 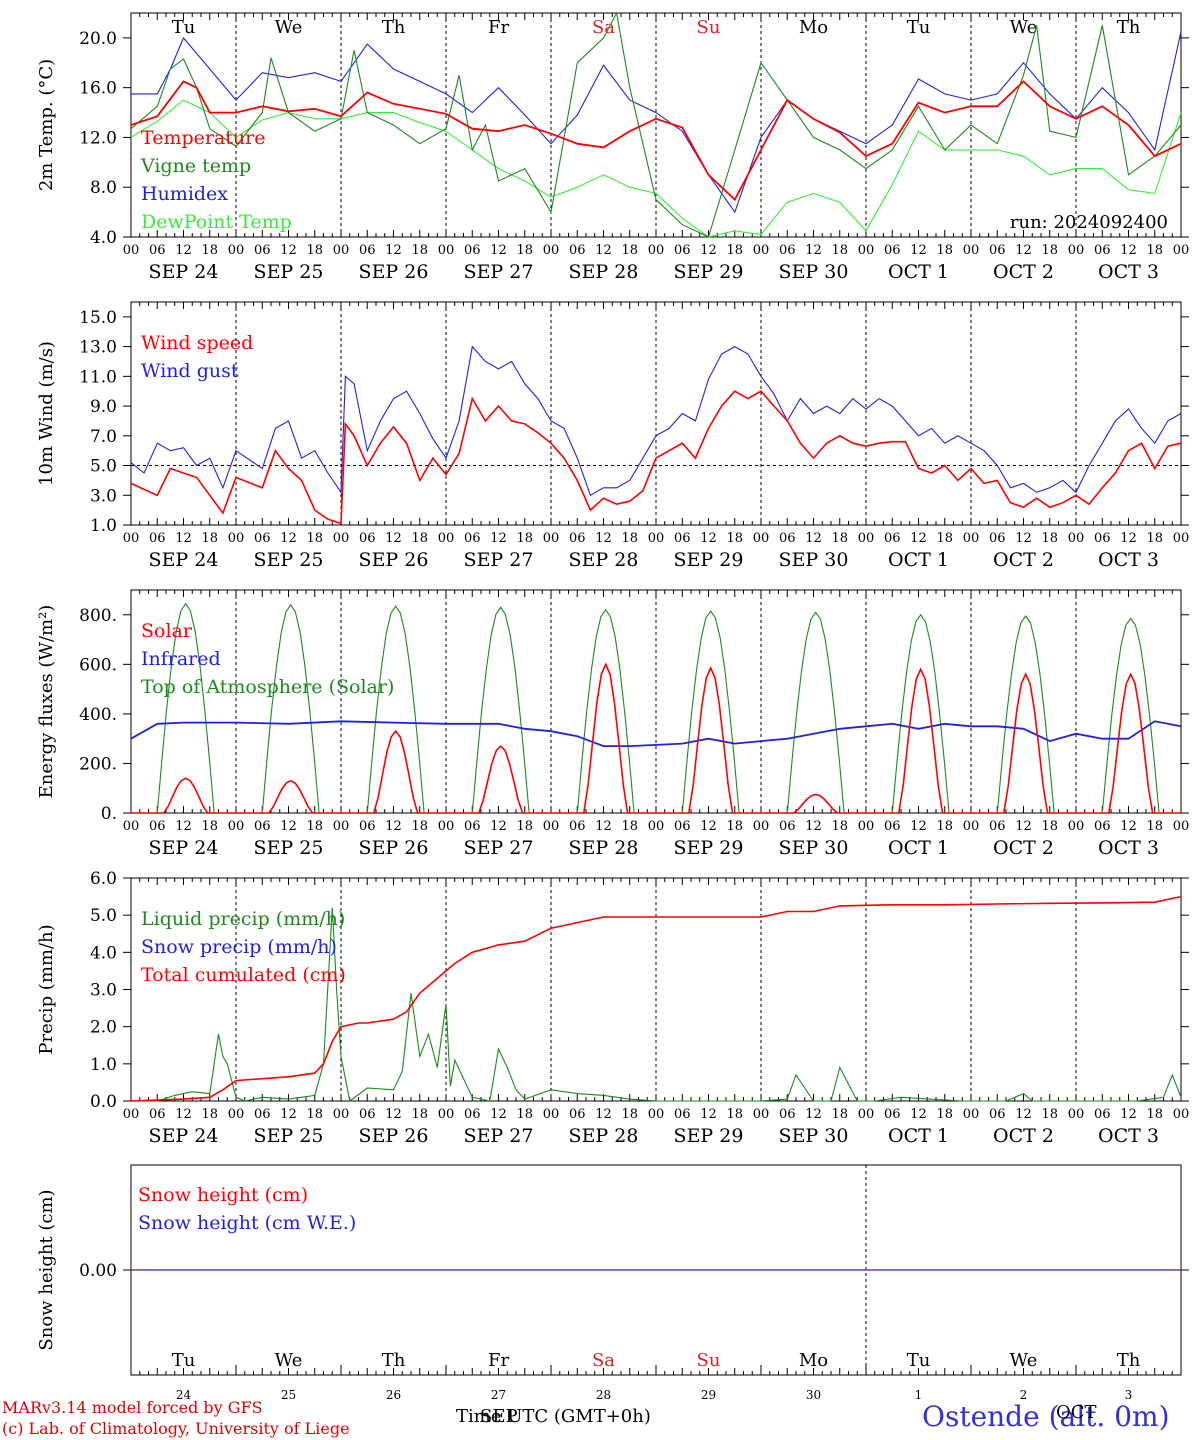 What do you see at coordinates (1076, 1412) in the screenshot?
I see `station-month-label: OCT` at bounding box center [1076, 1412].